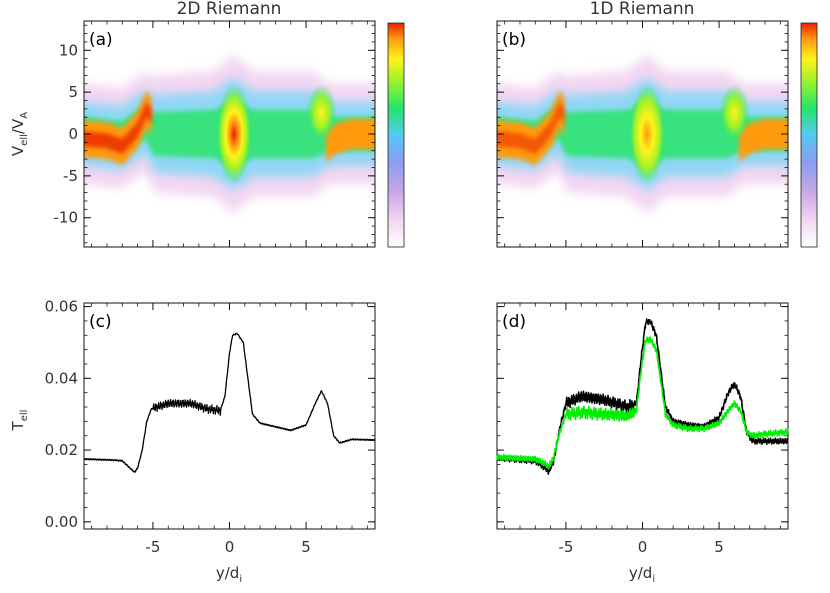  I want to click on heatmap-b-orange-beam, so click(642, 127).